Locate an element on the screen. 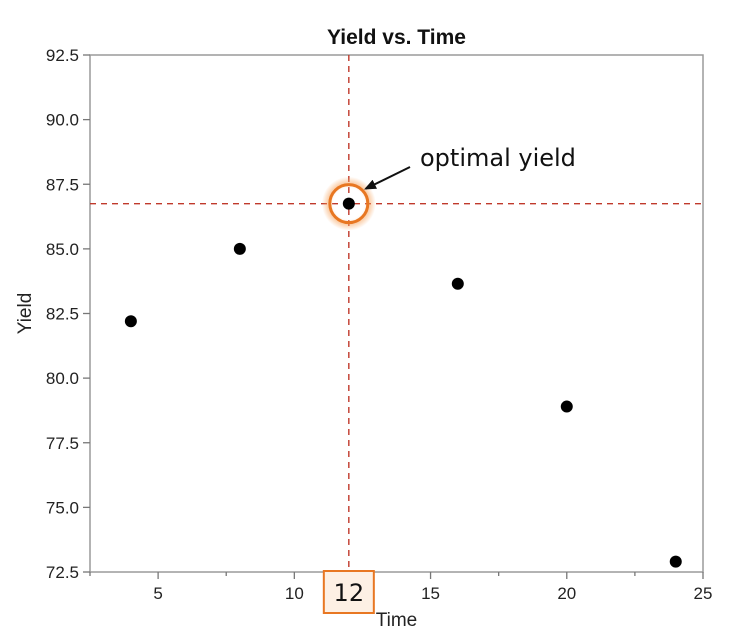 This screenshot has width=750, height=642. annotation-text: optimal yield is located at coordinates (498, 158).